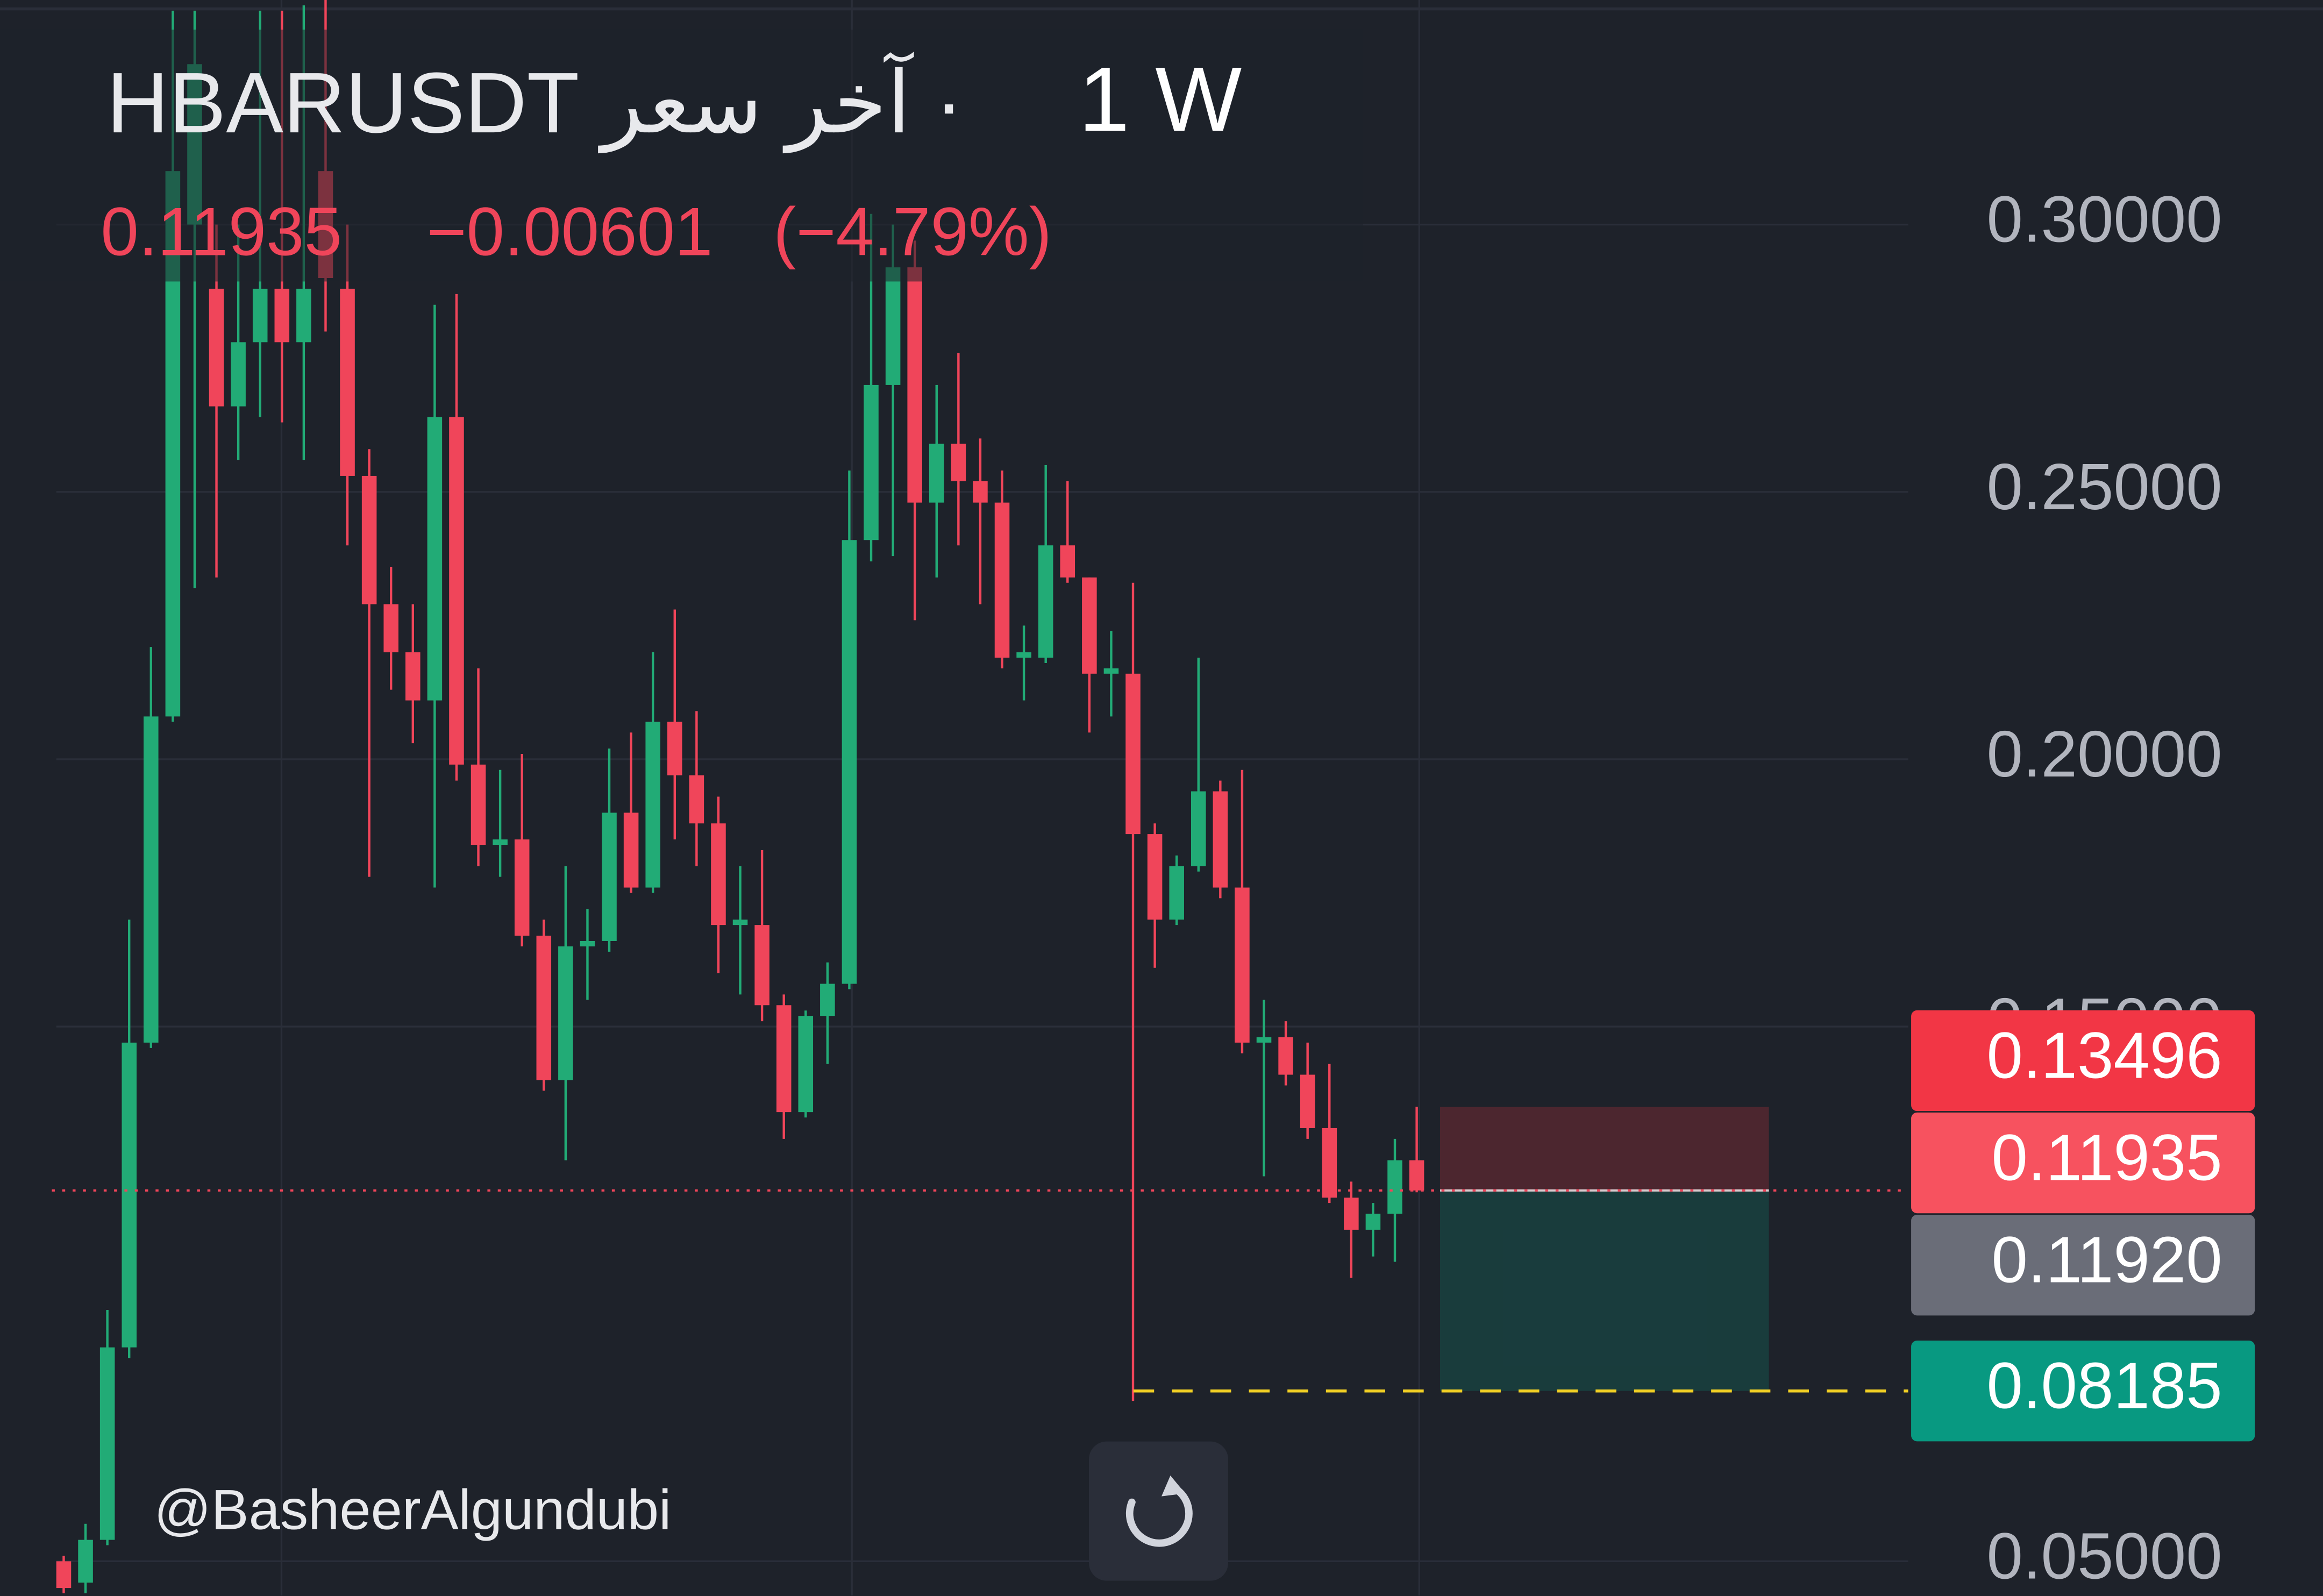 Image resolution: width=2323 pixels, height=1596 pixels. I want to click on price-labels: 0.13496 0.11935 0.11920 0.08185, so click(2083, 1226).